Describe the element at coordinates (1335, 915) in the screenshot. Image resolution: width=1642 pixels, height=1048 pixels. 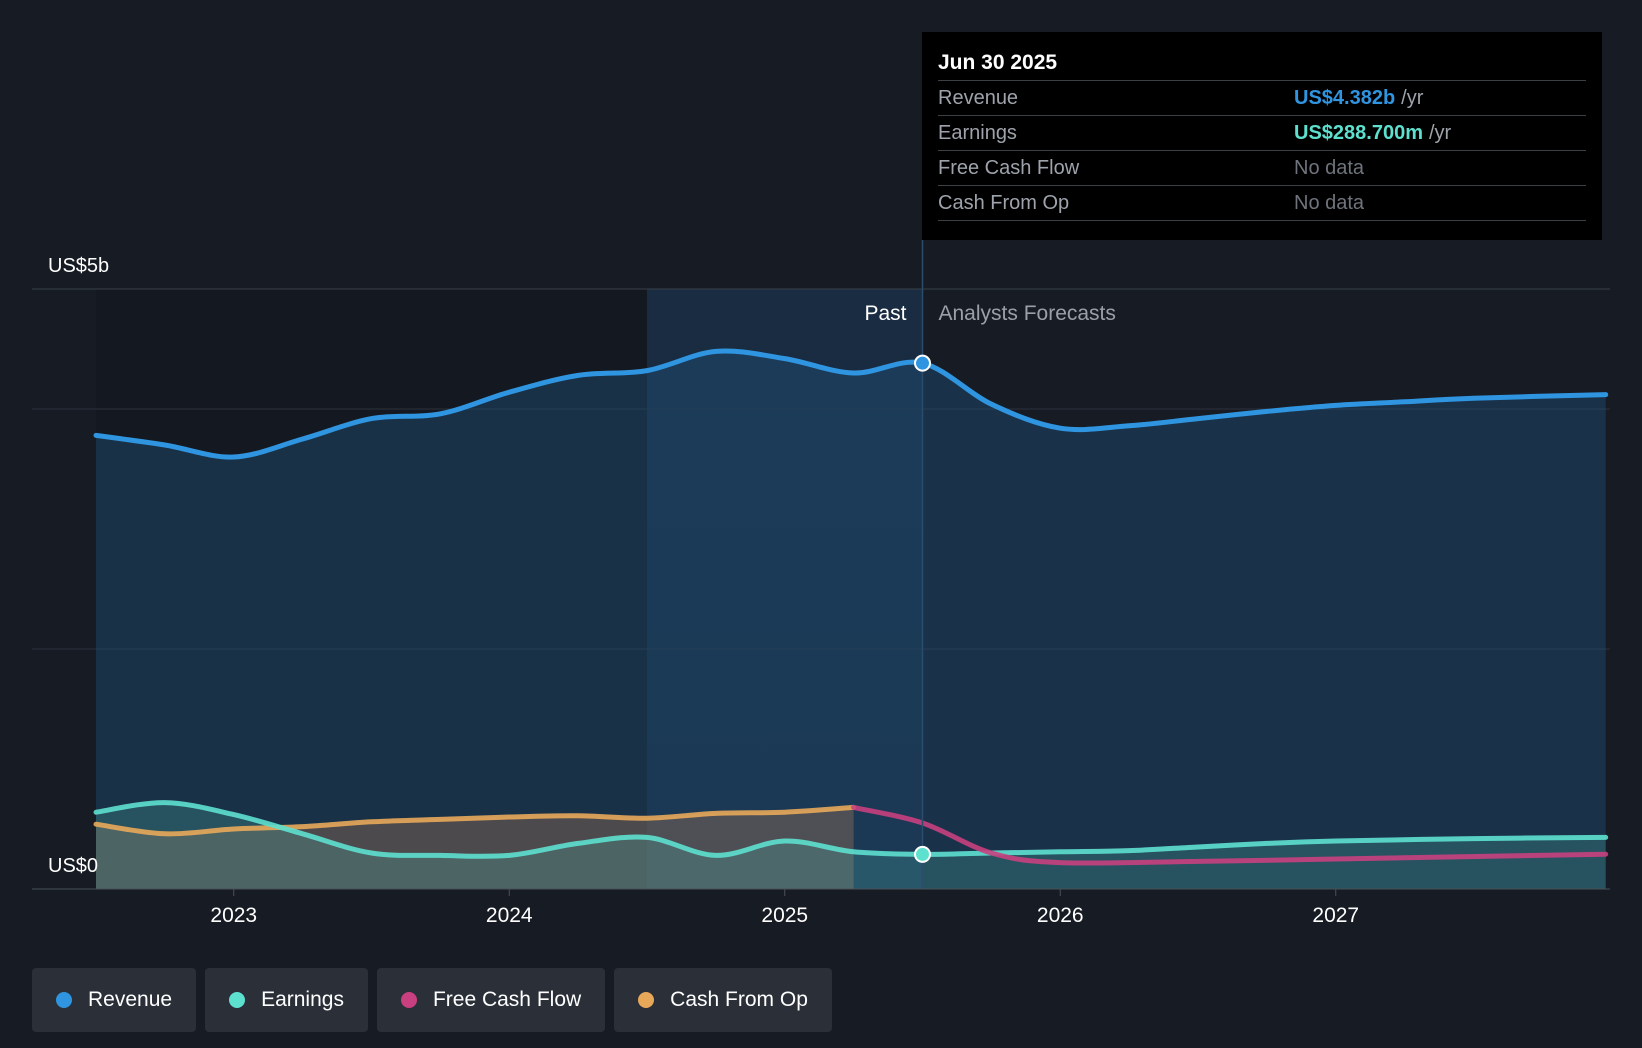
I see `x-tick-label: 2027` at that location.